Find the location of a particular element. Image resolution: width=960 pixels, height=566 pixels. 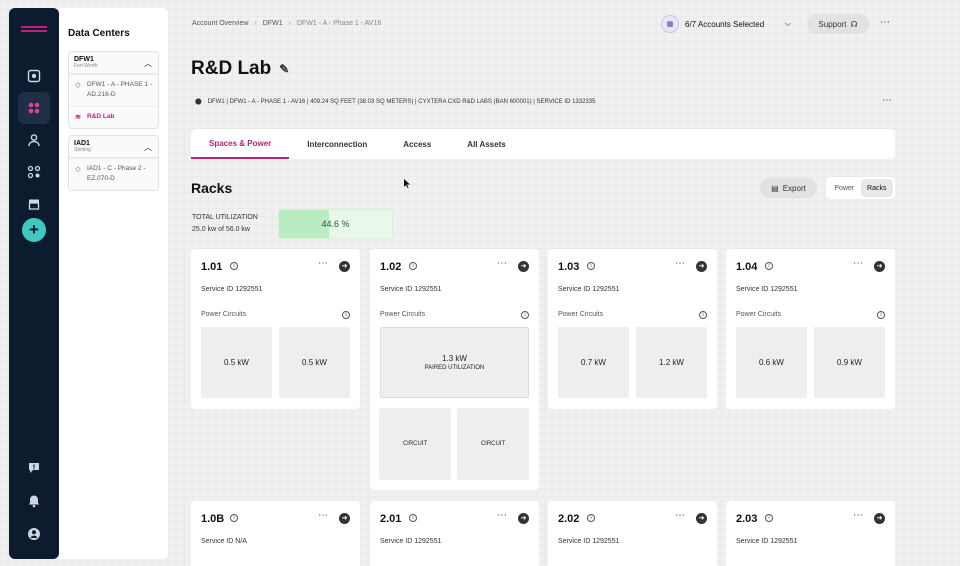

location-pin-icon: ⬤ is located at coordinates (198, 102).